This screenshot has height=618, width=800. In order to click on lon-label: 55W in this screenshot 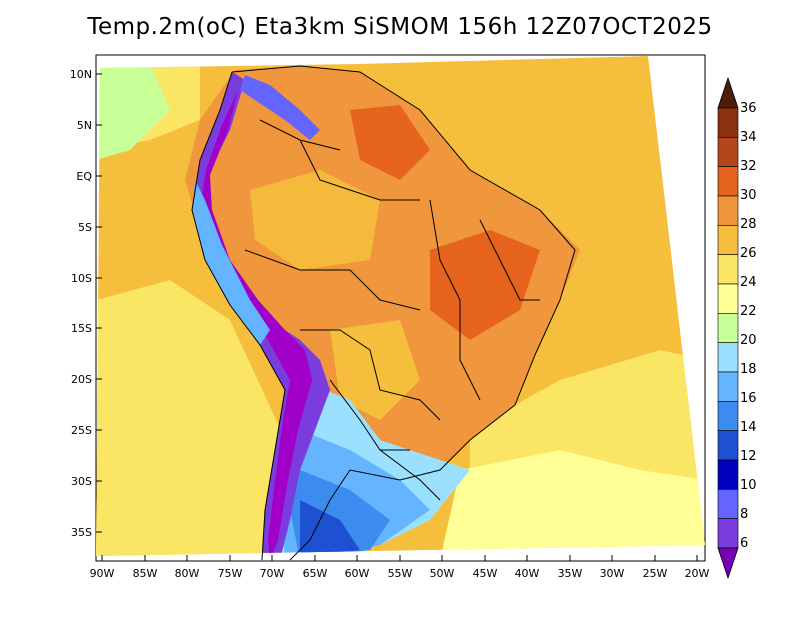, I will do `click(400, 573)`.